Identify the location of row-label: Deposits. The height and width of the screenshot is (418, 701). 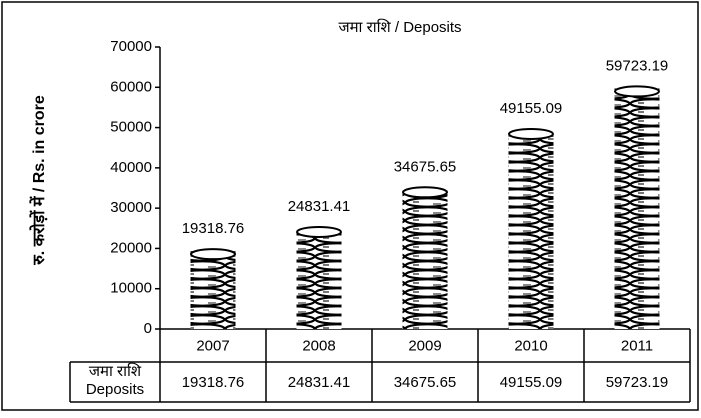
(115, 389).